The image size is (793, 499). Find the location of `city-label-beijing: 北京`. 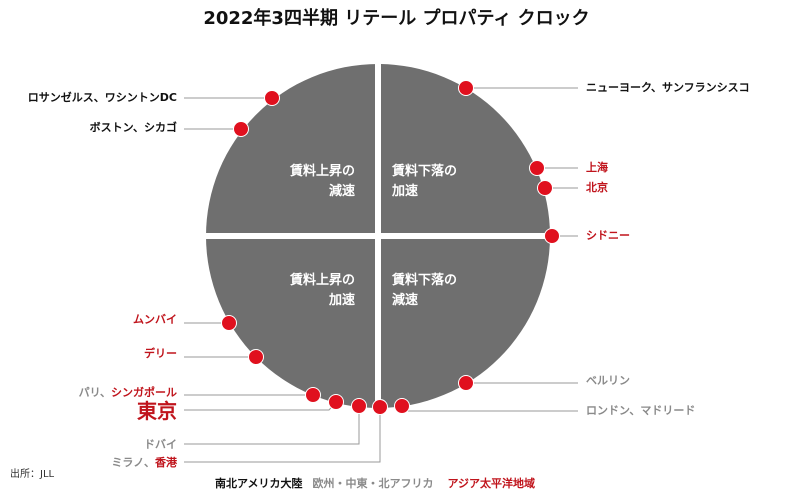

city-label-beijing: 北京 is located at coordinates (597, 187).